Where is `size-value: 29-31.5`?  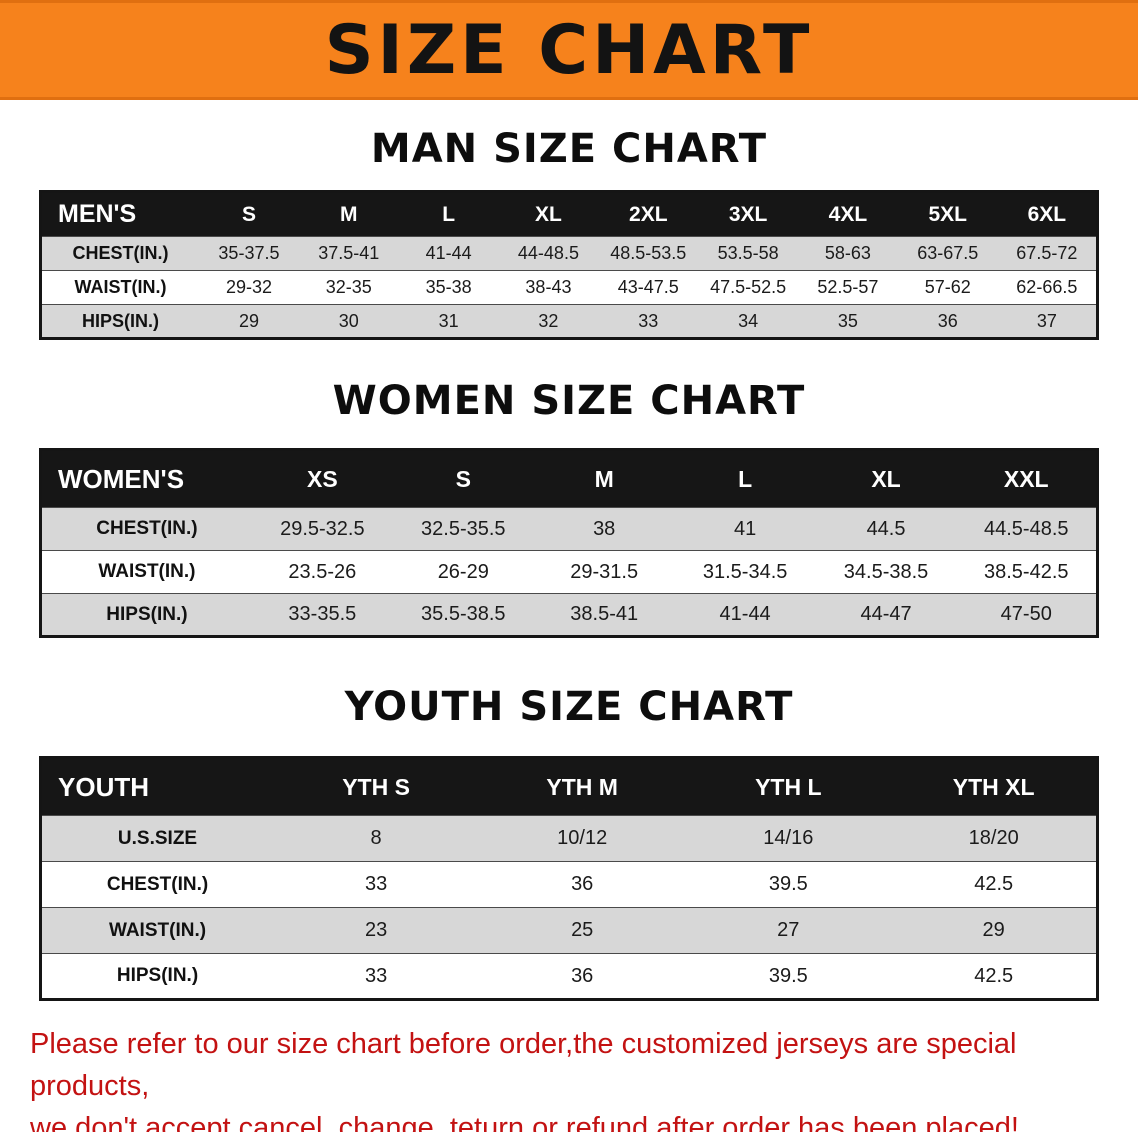 size-value: 29-31.5 is located at coordinates (604, 572).